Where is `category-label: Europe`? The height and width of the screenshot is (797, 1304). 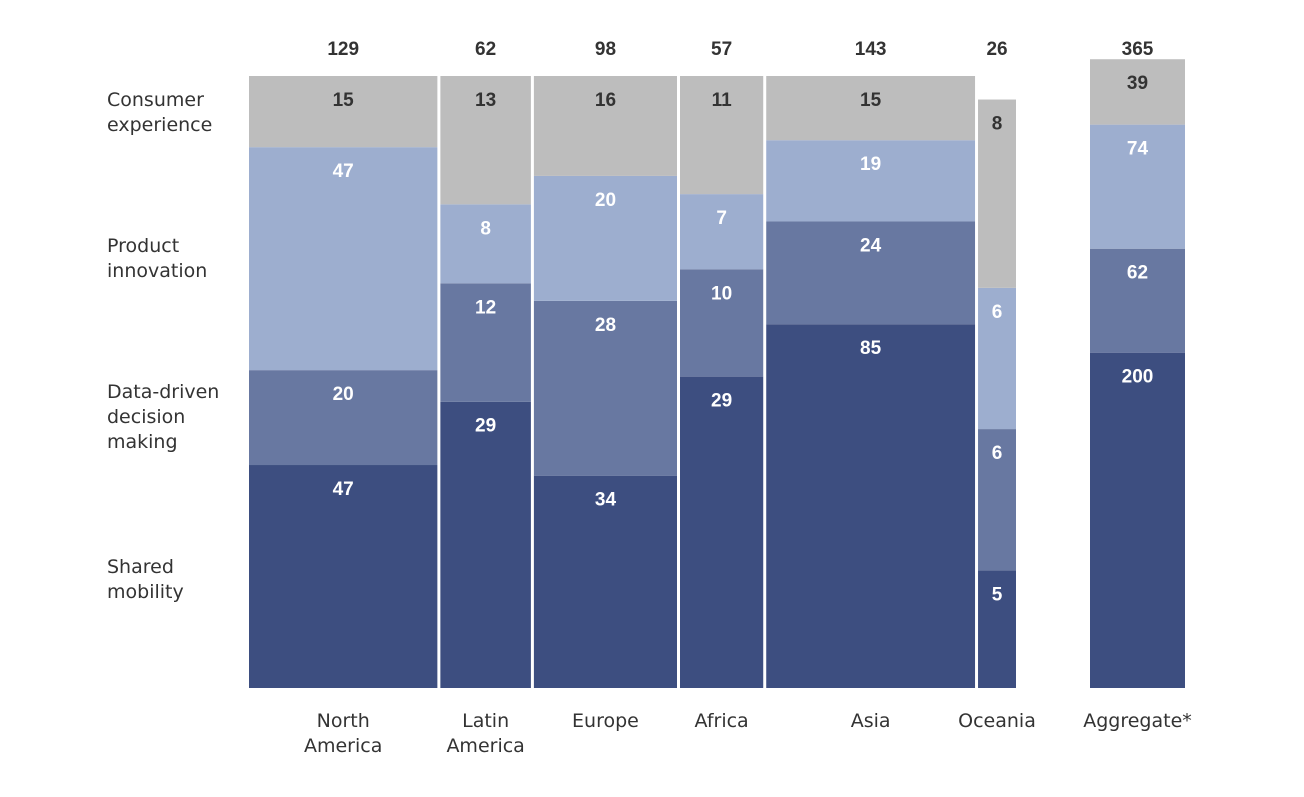
category-label: Europe is located at coordinates (605, 721).